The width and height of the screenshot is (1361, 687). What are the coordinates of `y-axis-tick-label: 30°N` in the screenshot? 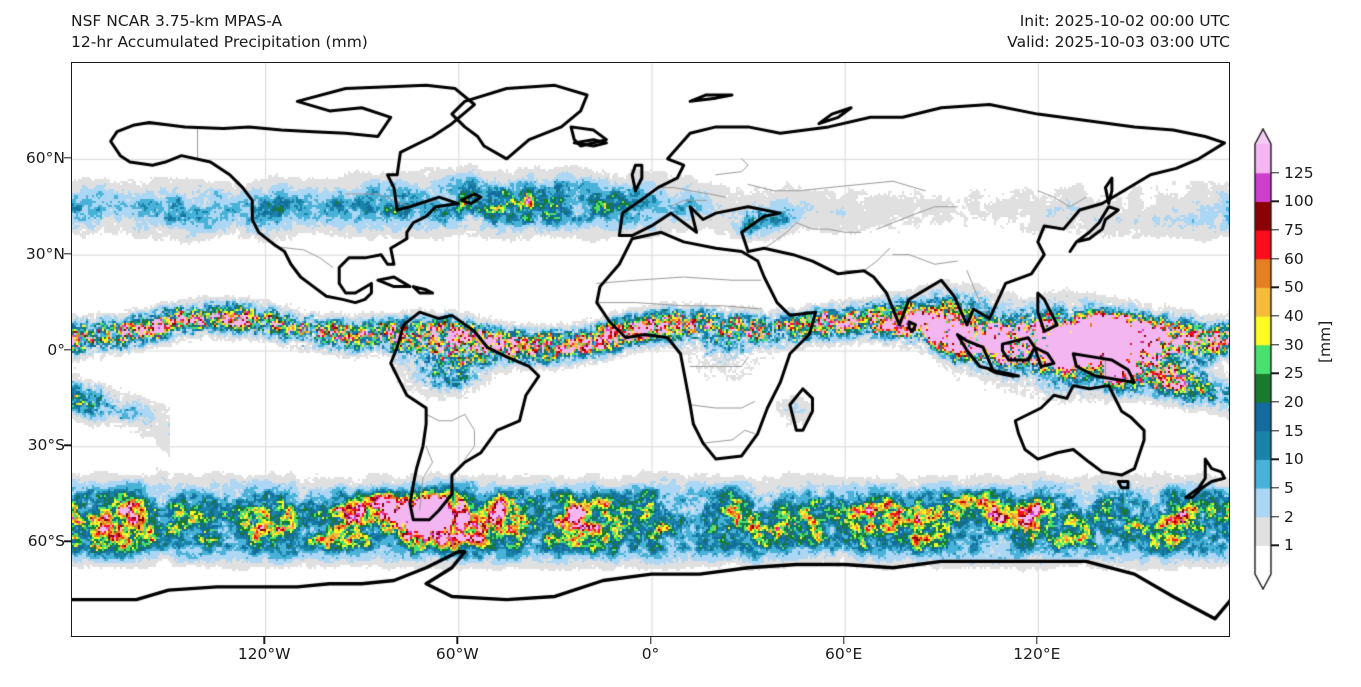 It's located at (45, 253).